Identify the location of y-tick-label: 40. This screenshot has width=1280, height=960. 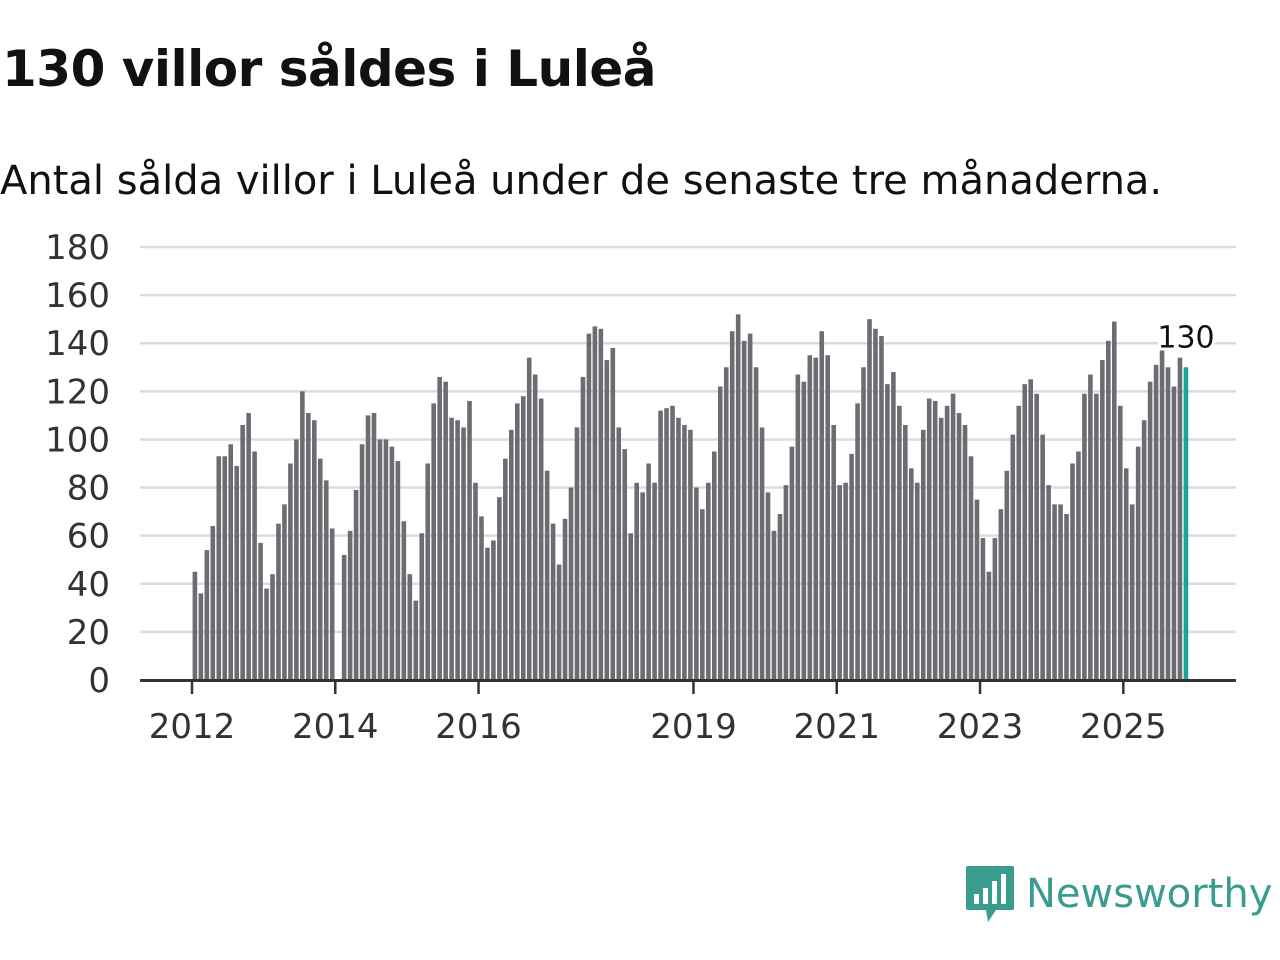
(88, 585).